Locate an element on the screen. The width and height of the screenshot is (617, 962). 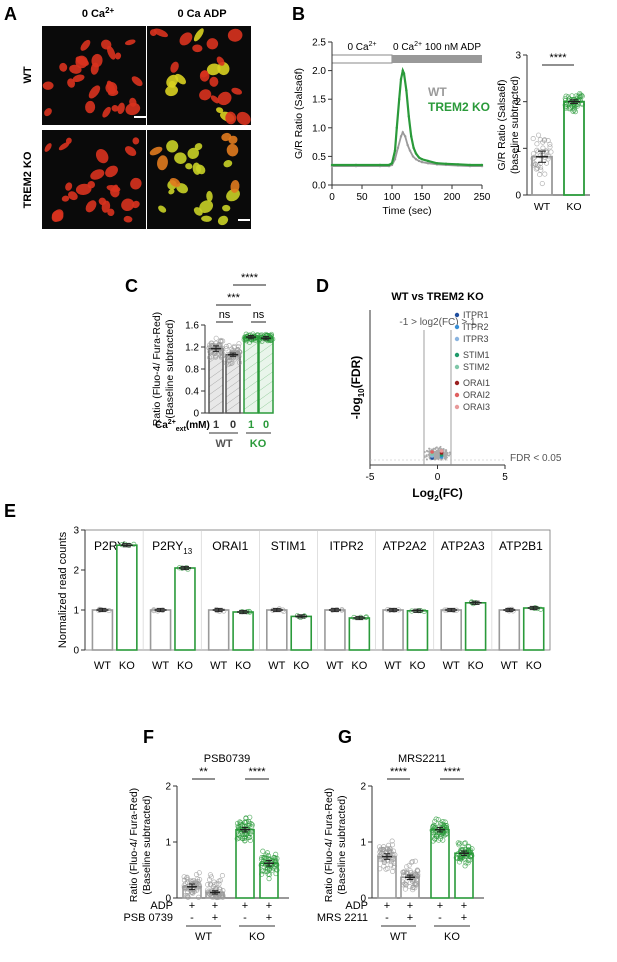
threshold-label: -1 > log2(FC) > 1 is located at coordinates (437, 322).